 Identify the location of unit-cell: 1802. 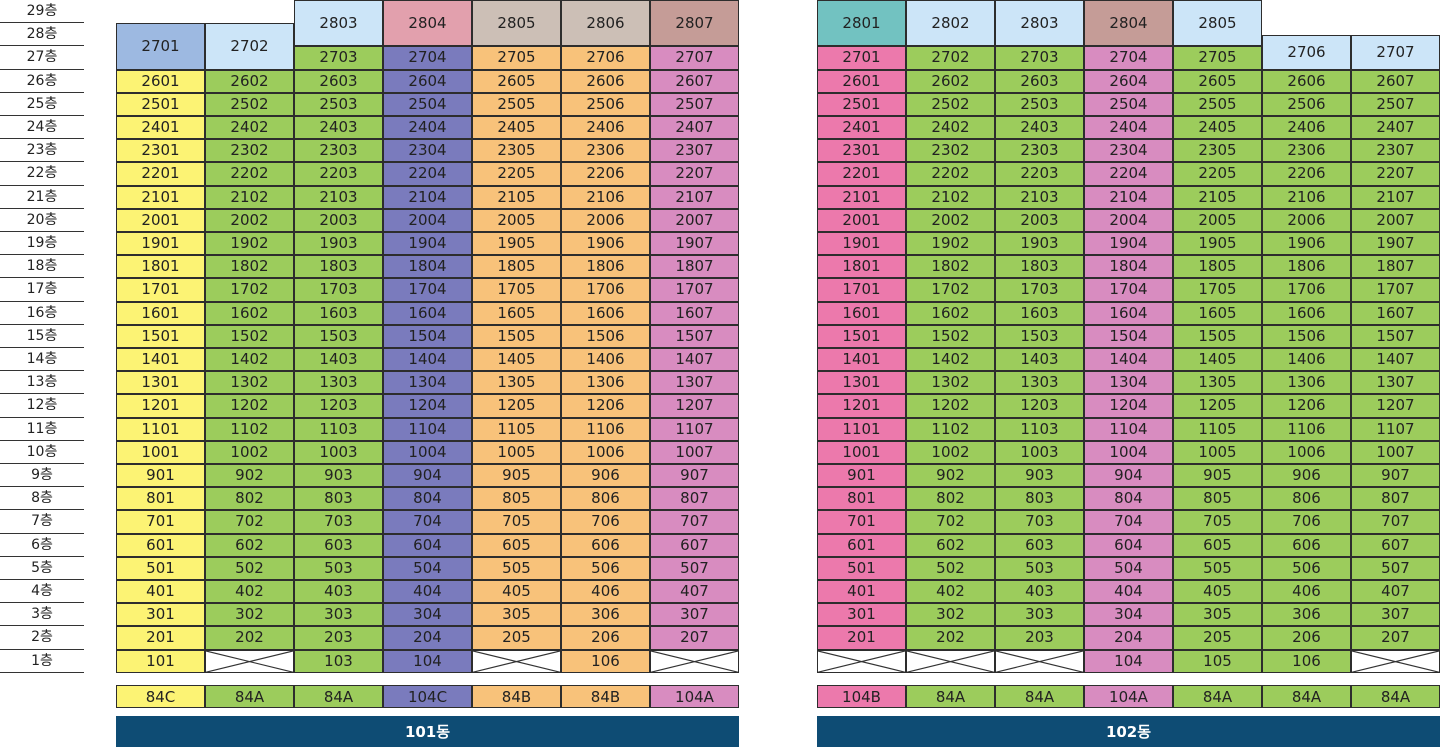
(950, 267).